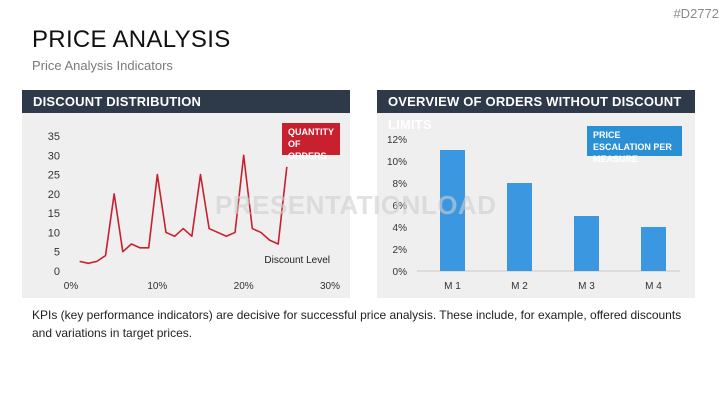  I want to click on y-tick-label: 4%, so click(400, 228).